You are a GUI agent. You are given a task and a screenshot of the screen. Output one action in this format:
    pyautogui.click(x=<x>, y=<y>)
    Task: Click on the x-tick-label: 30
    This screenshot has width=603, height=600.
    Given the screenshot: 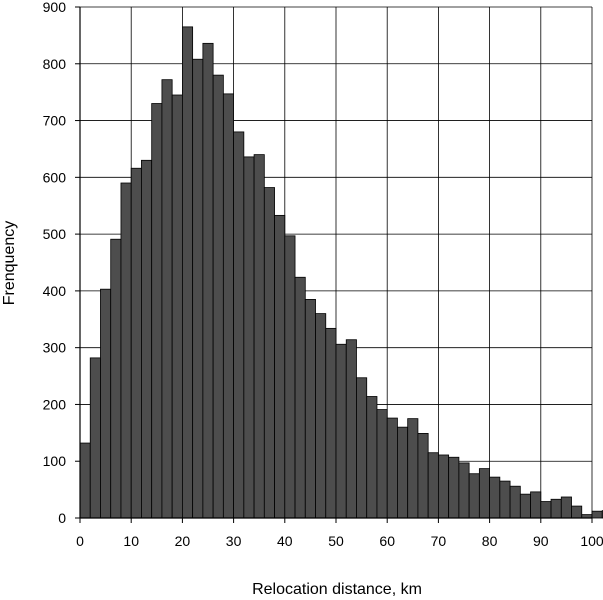 What is the action you would take?
    pyautogui.click(x=234, y=541)
    